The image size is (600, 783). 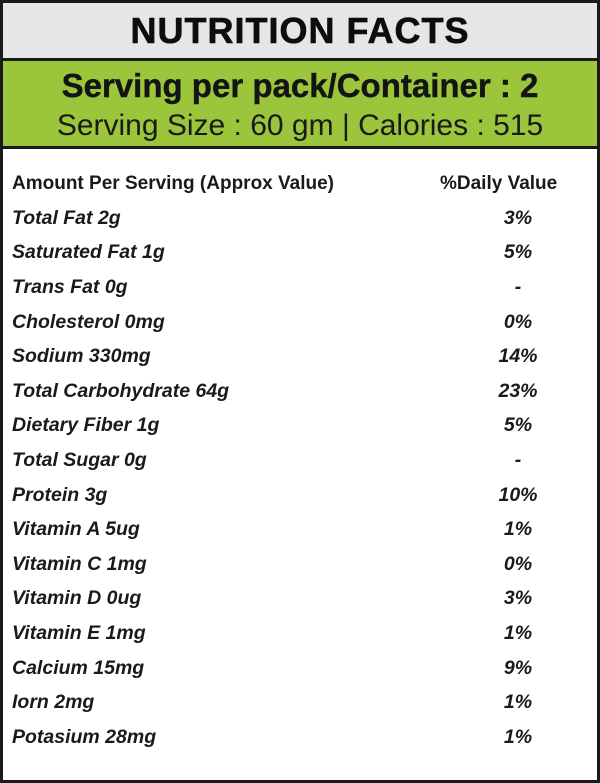 I want to click on table-row: Cholesterol 0mg 0%, so click(x=300, y=322).